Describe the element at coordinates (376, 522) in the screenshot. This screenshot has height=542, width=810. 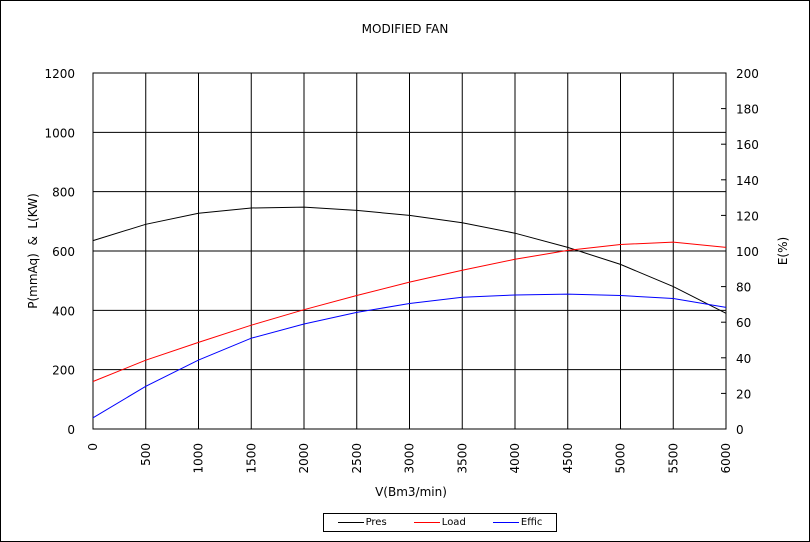
I see `legend-label: Pres` at that location.